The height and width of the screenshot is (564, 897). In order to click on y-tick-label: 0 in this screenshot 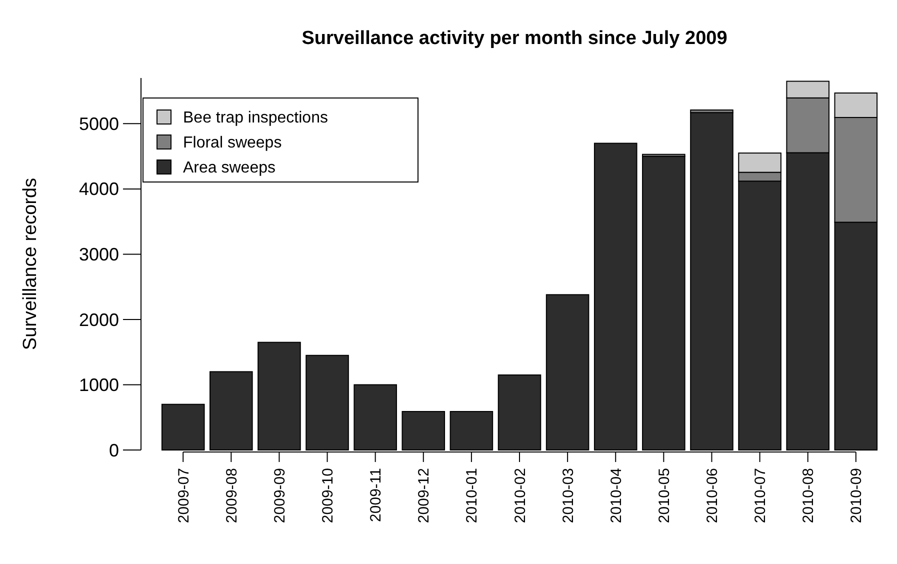, I will do `click(113, 450)`.